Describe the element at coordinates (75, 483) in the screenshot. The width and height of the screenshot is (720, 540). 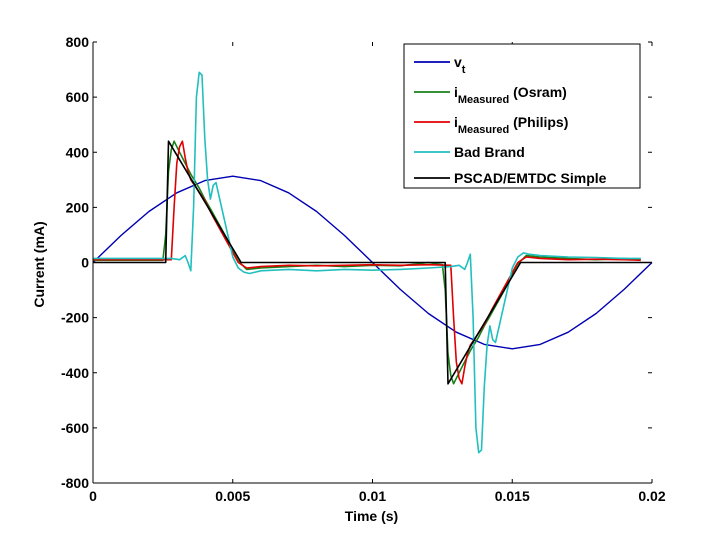
I see `y-tick-label: -800` at that location.